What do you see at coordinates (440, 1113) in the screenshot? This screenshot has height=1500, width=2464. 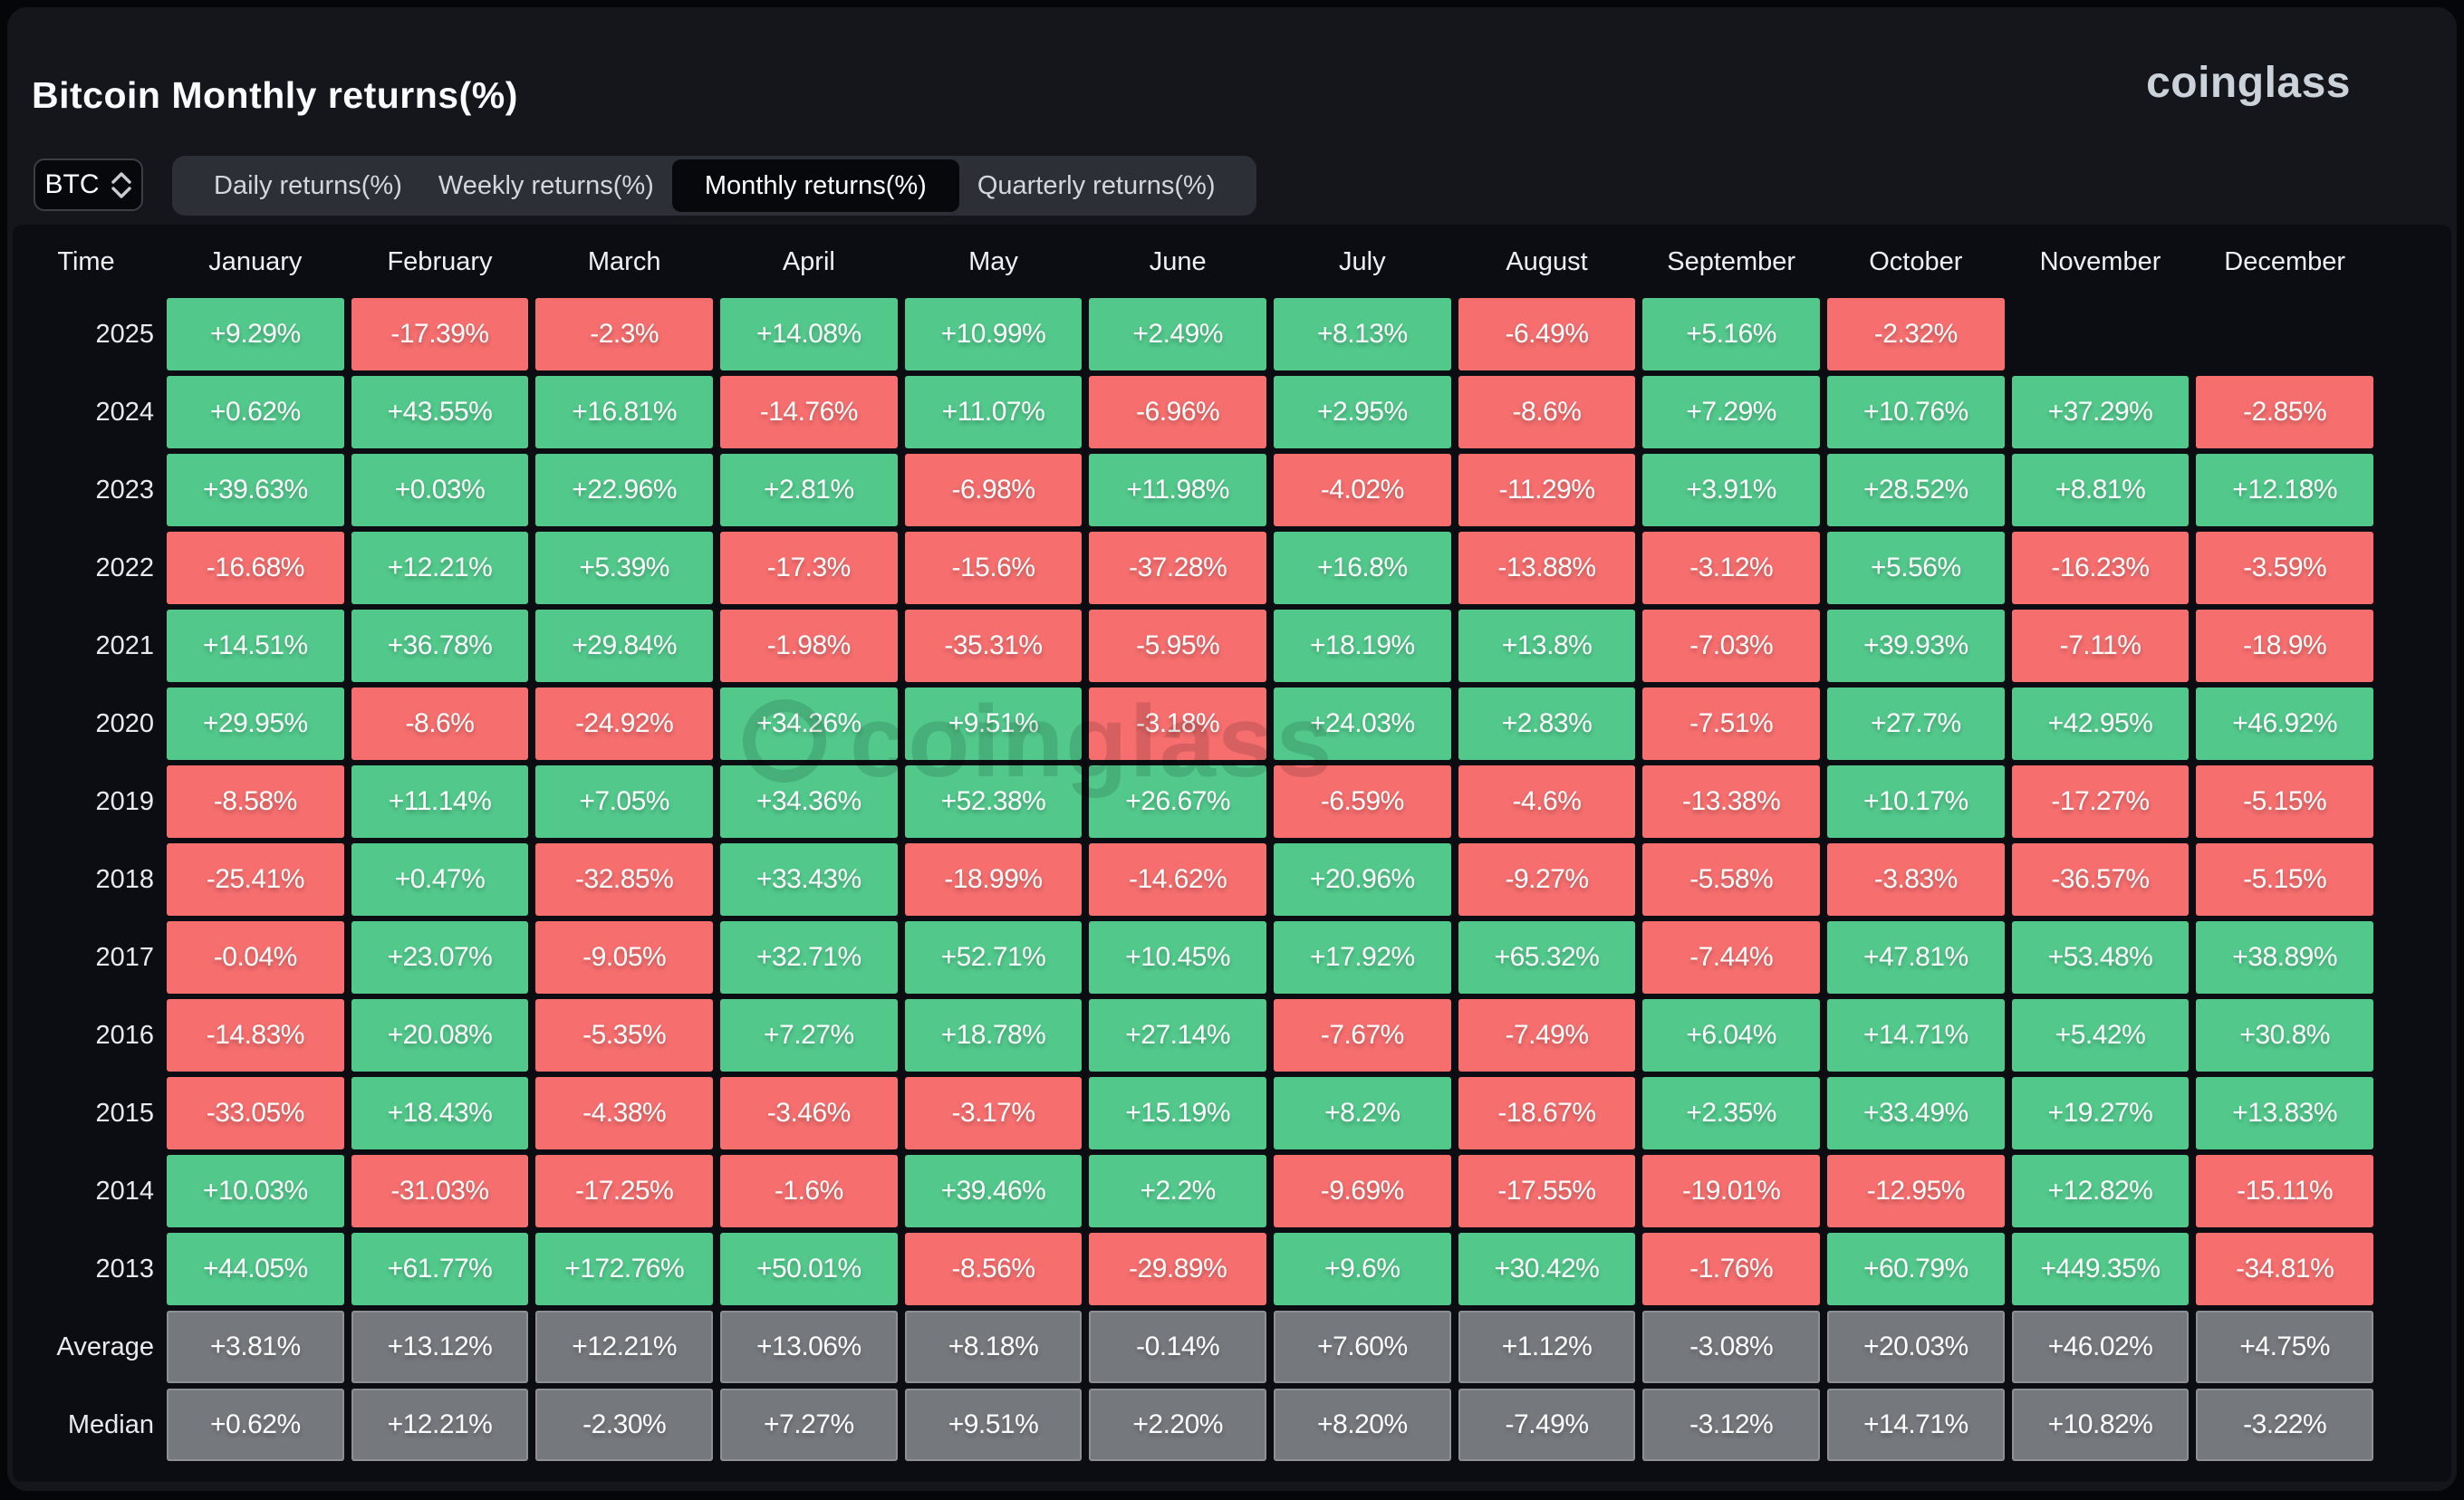 I see `cell-2015-february: +18.43%` at bounding box center [440, 1113].